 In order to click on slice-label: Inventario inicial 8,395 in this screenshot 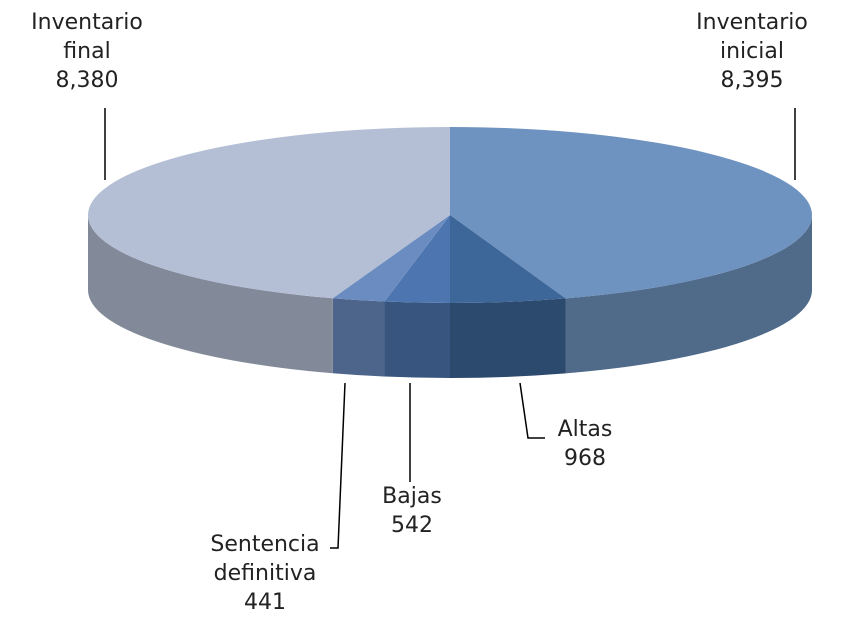, I will do `click(752, 51)`.